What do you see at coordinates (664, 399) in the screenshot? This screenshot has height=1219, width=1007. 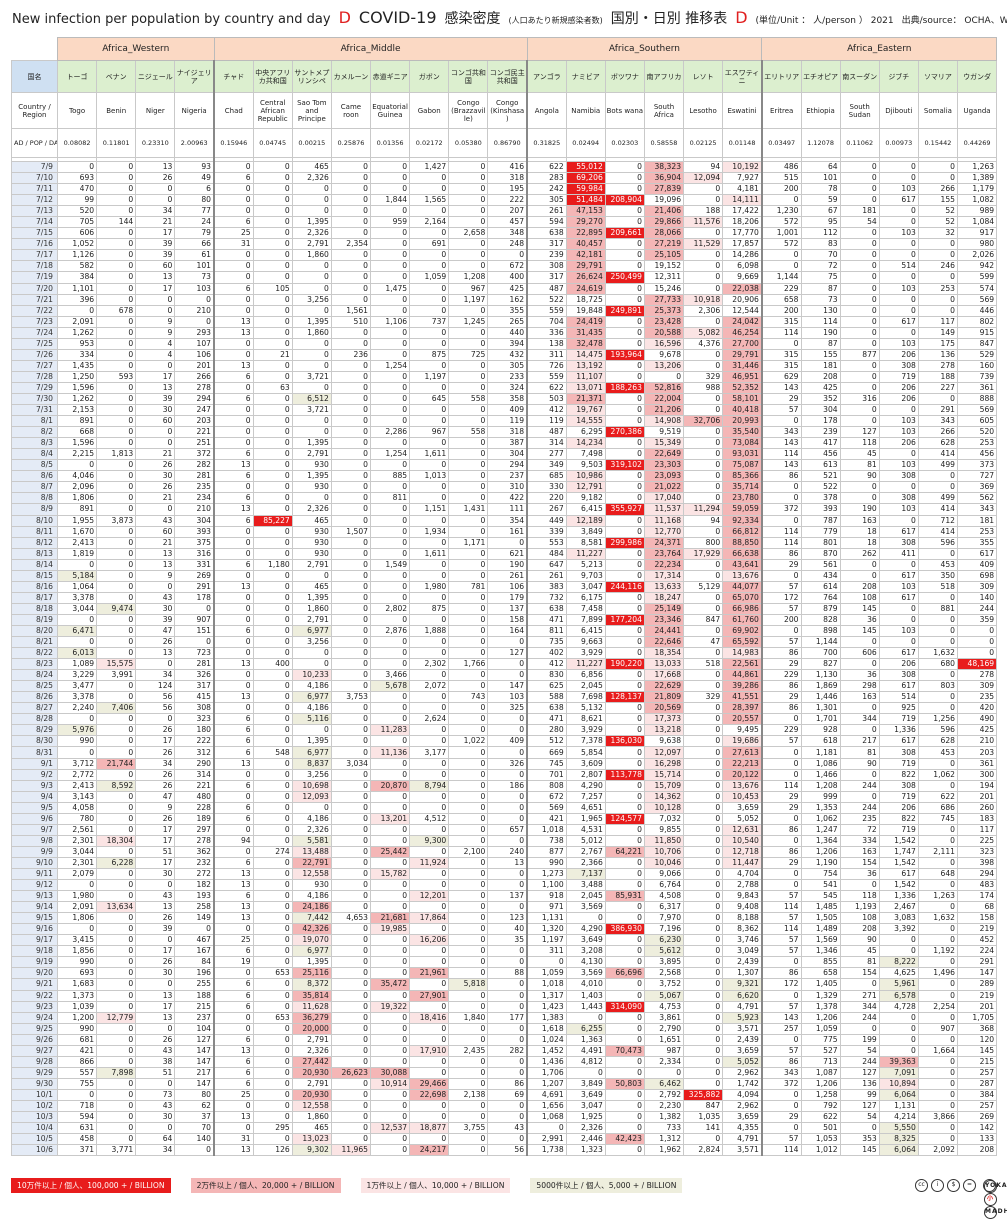 I see `value-cell: 22,004` at bounding box center [664, 399].